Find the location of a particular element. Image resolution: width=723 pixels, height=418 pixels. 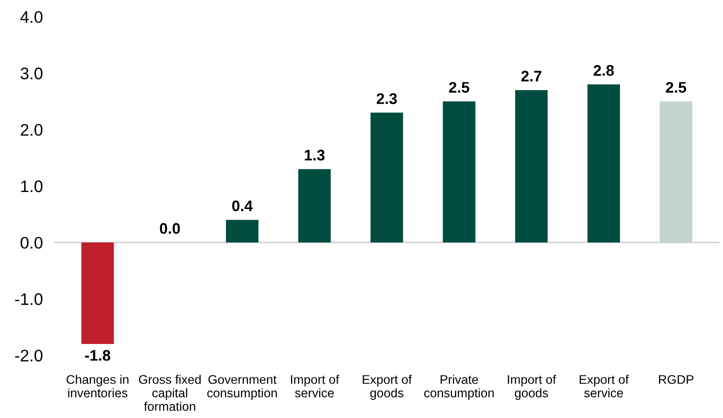

data-label: 2.3 is located at coordinates (386, 98).